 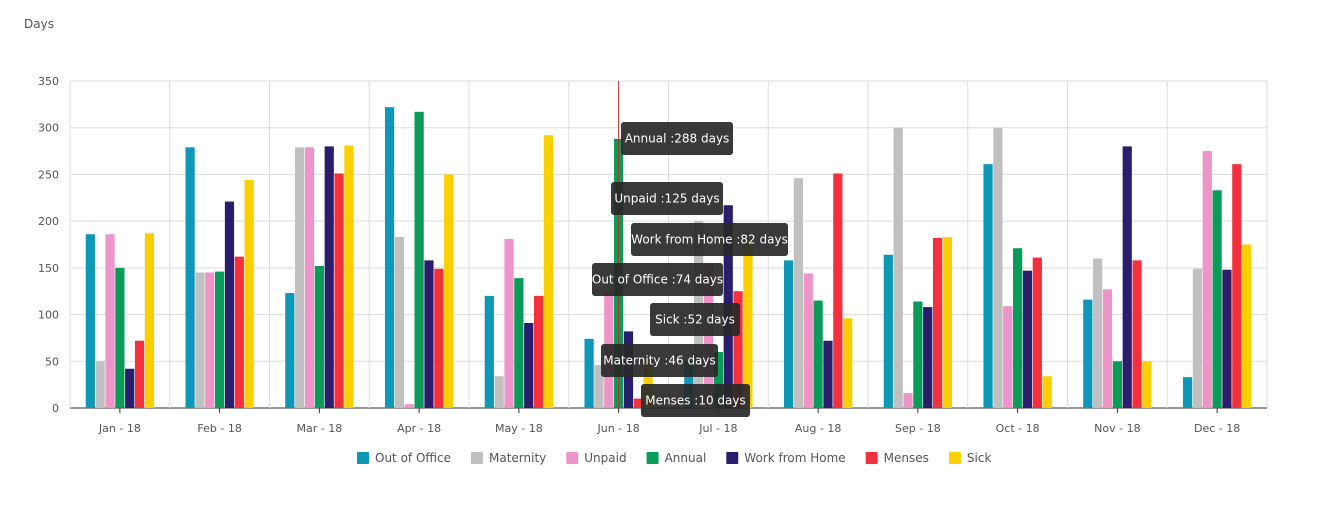 I want to click on x-tick-label: Sep - 18, so click(x=918, y=428).